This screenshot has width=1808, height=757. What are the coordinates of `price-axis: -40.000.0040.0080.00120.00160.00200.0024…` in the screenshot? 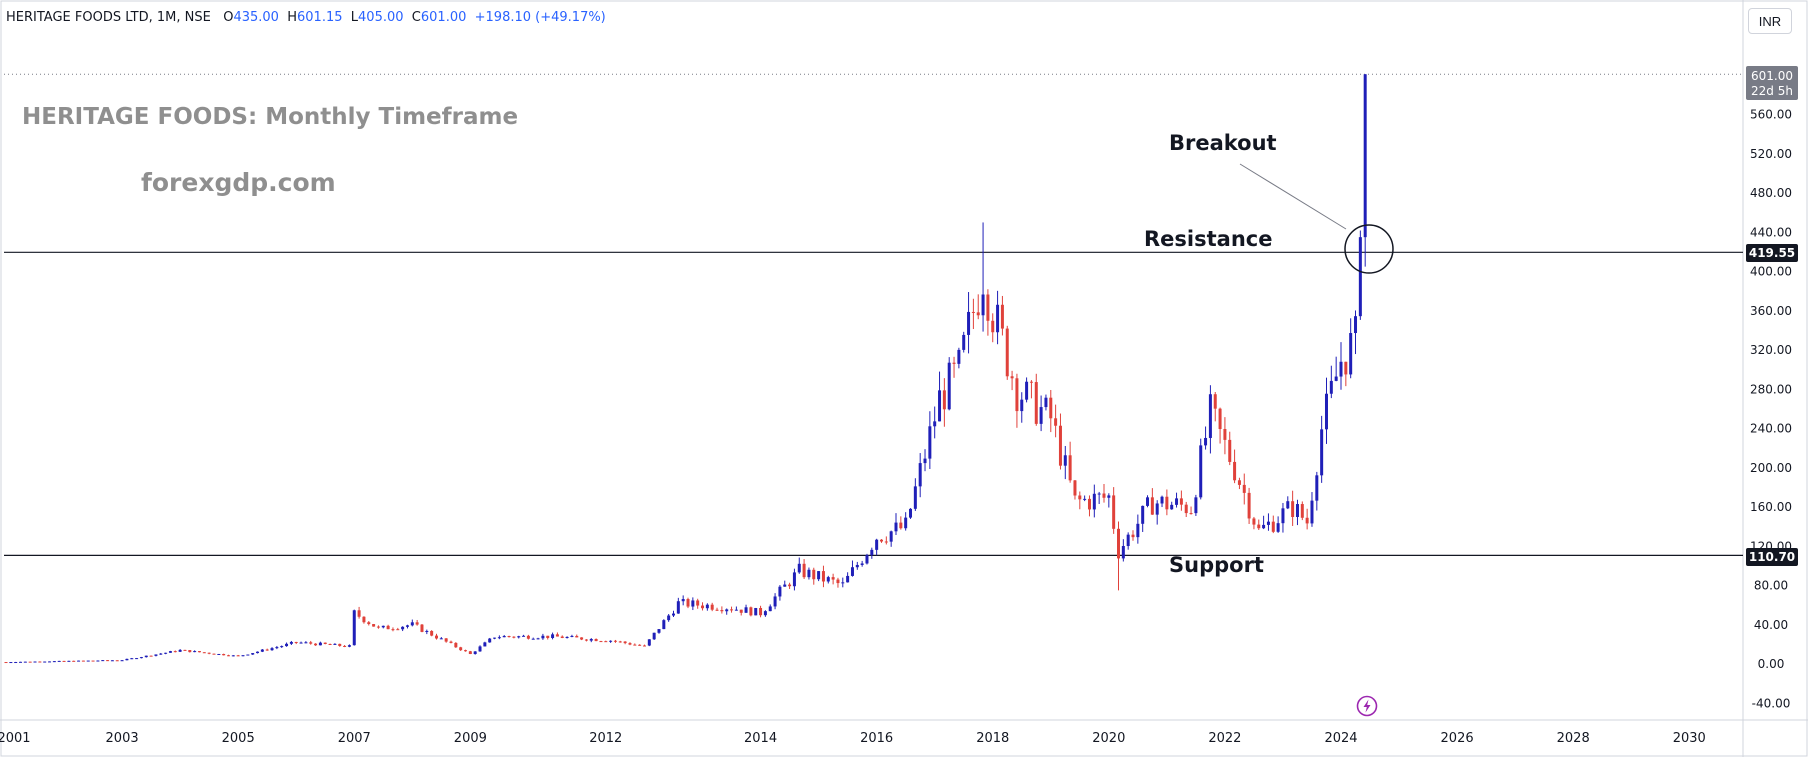 It's located at (1771, 409).